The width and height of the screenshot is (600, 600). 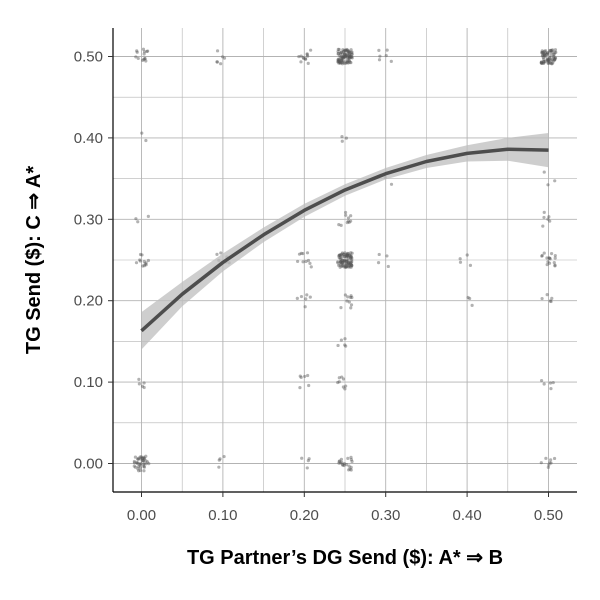 What do you see at coordinates (88, 138) in the screenshot?
I see `y-tick-label: 0.40` at bounding box center [88, 138].